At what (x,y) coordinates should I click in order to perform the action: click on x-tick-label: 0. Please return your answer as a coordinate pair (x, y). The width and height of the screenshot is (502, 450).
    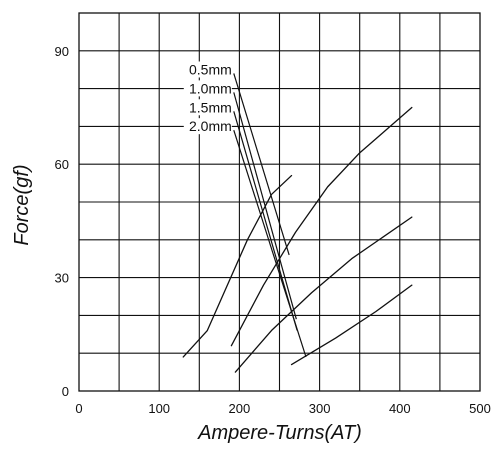
    Looking at the image, I should click on (78, 408).